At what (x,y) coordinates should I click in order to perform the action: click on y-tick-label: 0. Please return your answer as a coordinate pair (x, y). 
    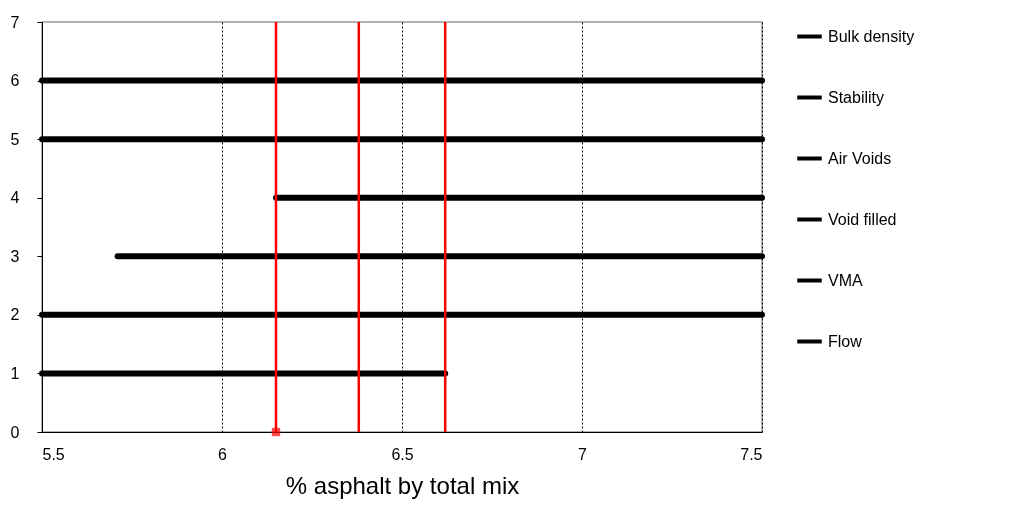
    Looking at the image, I should click on (15, 432).